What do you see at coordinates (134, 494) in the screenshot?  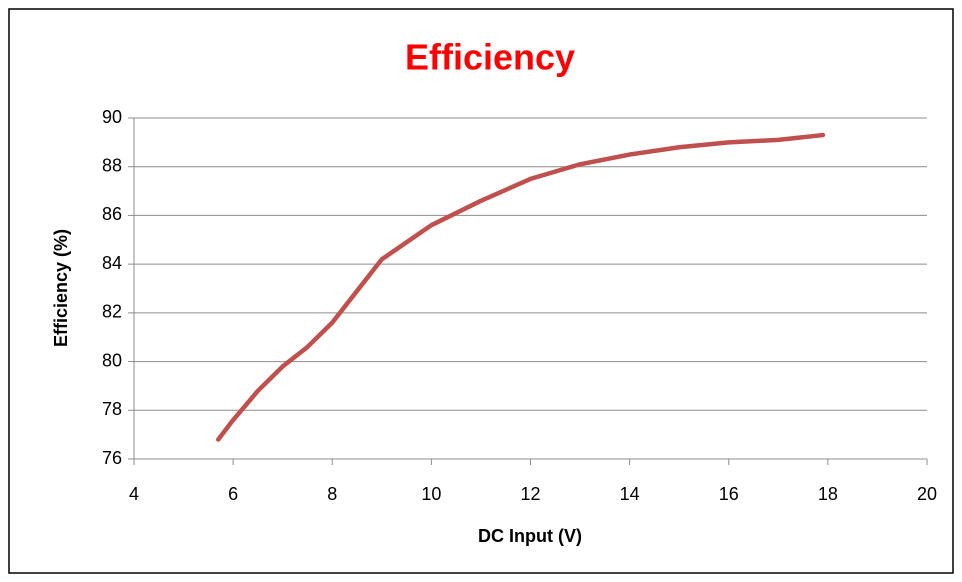 I see `x-tick-label: 4` at bounding box center [134, 494].